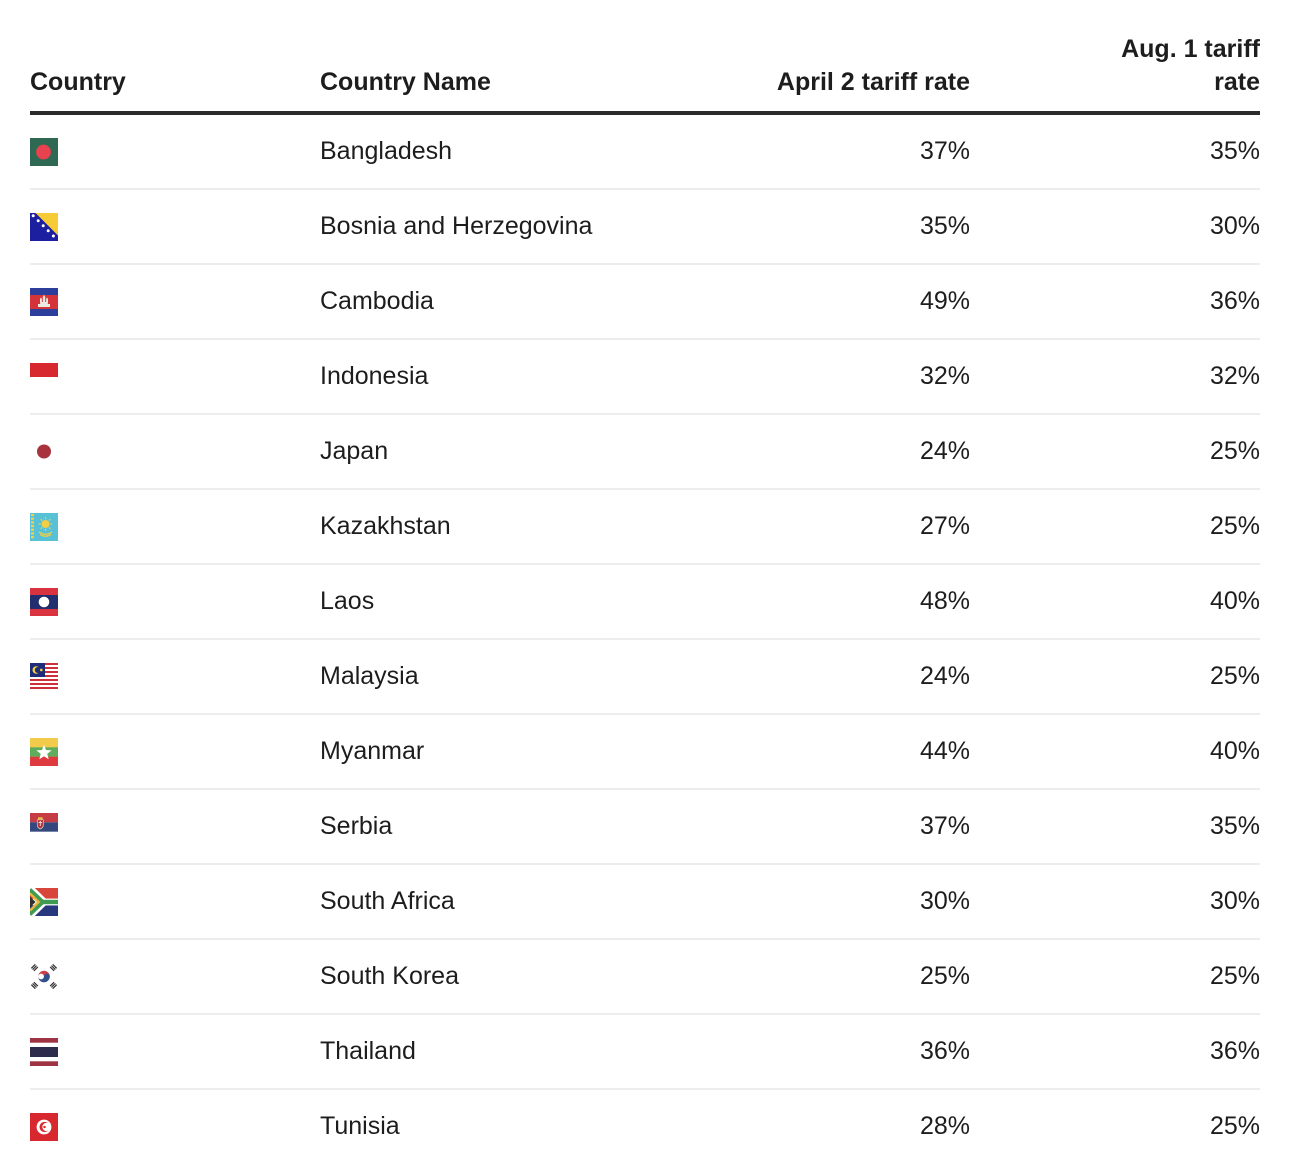 This screenshot has width=1306, height=1174. I want to click on table-row: Cambodia 49% 36%, so click(645, 302).